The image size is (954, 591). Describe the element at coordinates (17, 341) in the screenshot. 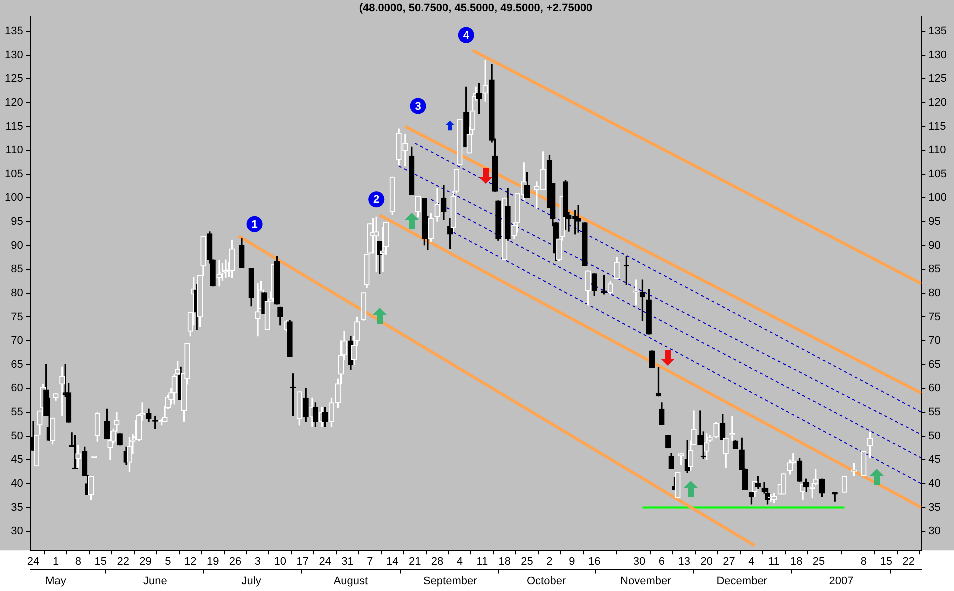

I see `y-tick-label: 70` at that location.